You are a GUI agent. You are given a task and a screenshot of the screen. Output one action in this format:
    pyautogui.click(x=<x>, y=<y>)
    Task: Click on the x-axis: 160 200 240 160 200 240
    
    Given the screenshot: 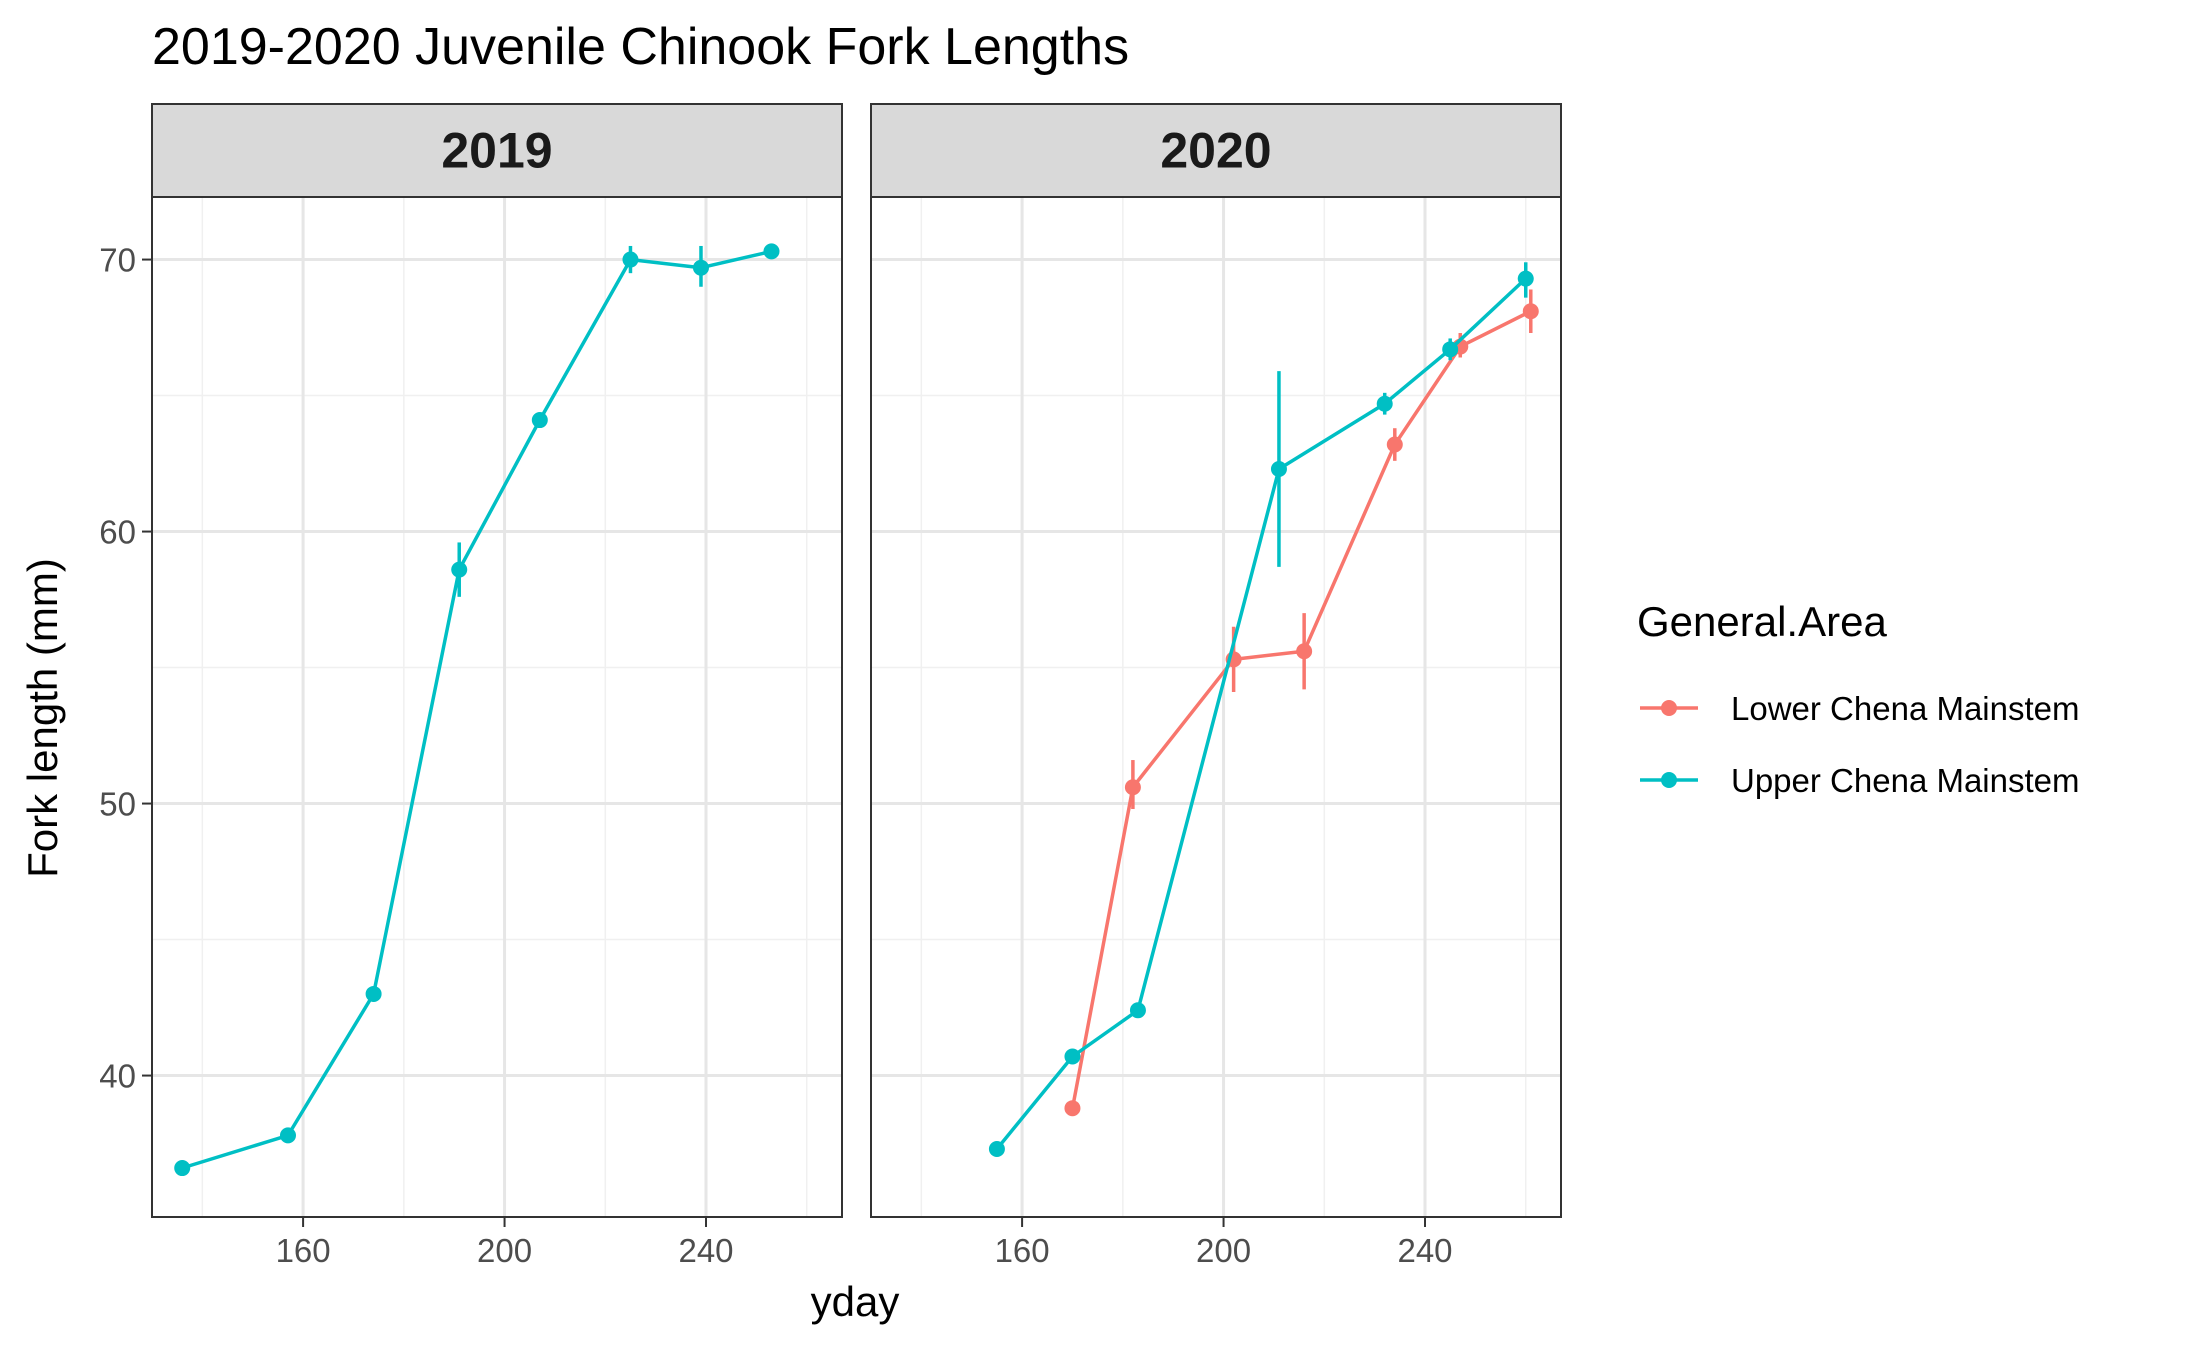 What is the action you would take?
    pyautogui.click(x=864, y=1243)
    